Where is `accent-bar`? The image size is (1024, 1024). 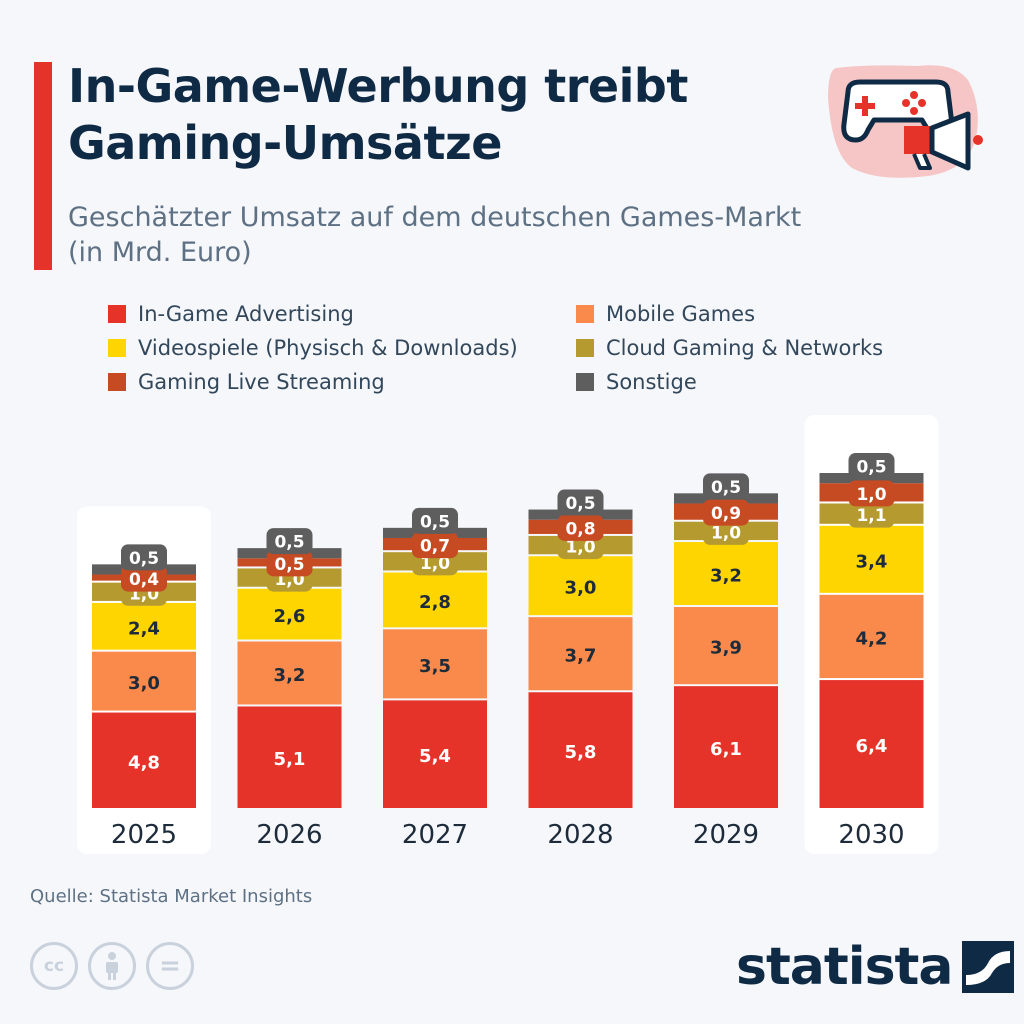
accent-bar is located at coordinates (43, 166).